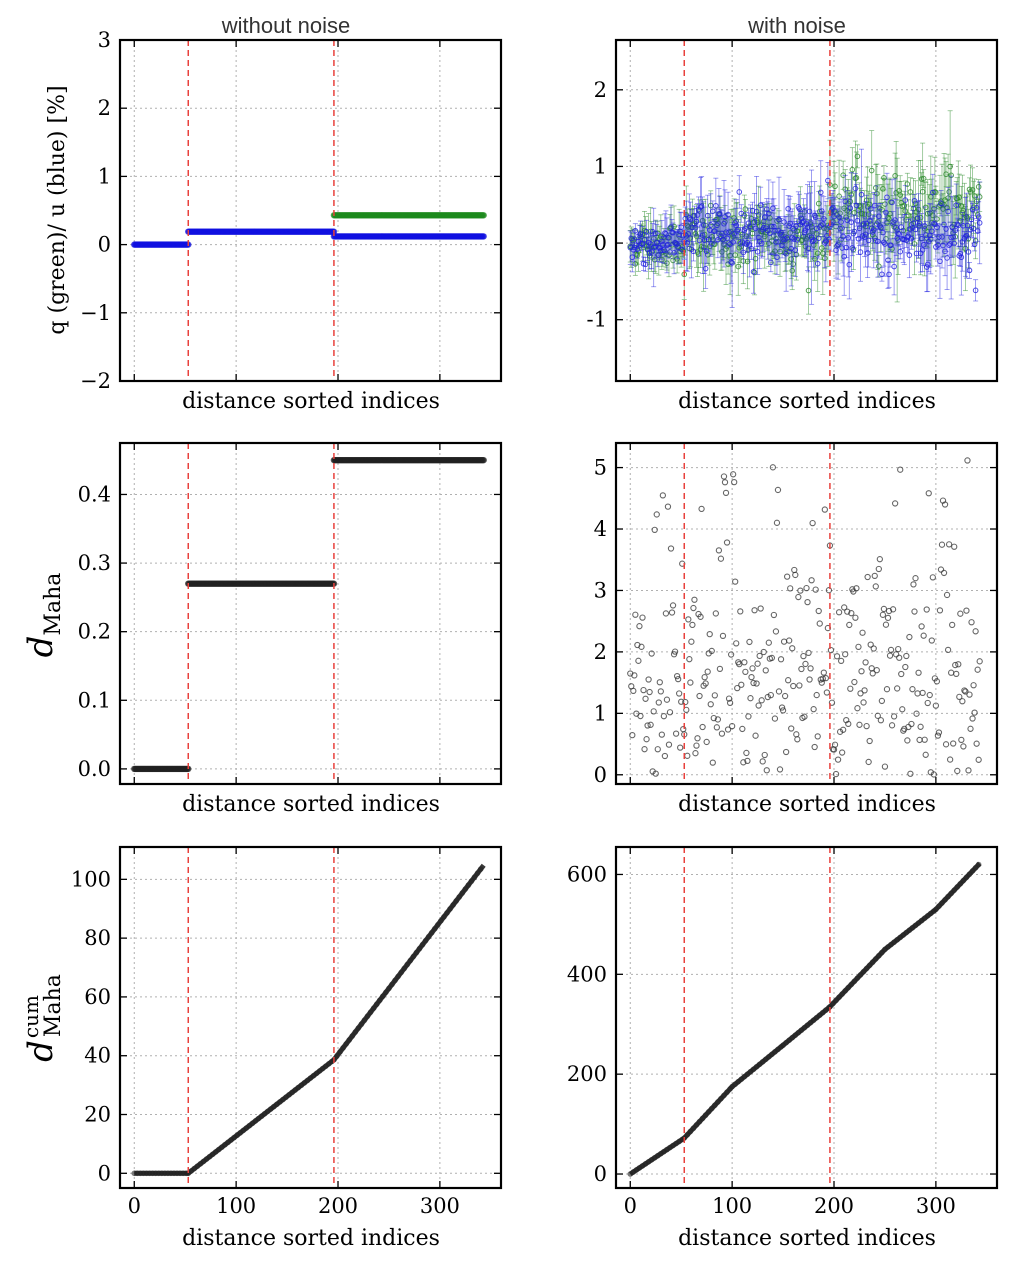 Image resolution: width=1026 pixels, height=1274 pixels. What do you see at coordinates (600, 1174) in the screenshot?
I see `y-tick-label: 0` at bounding box center [600, 1174].